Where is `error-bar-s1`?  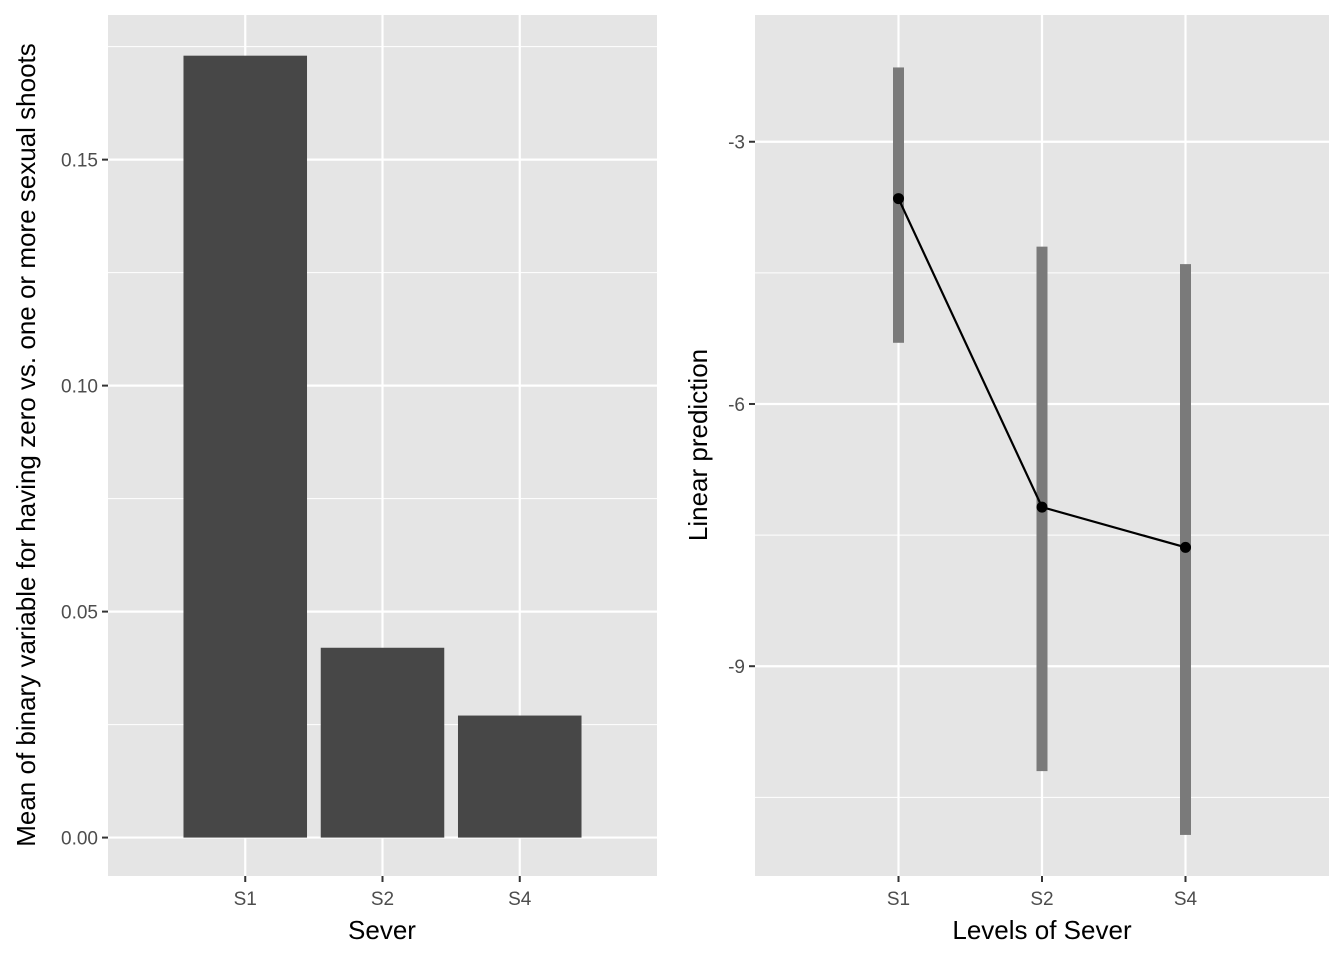 error-bar-s1 is located at coordinates (898, 205).